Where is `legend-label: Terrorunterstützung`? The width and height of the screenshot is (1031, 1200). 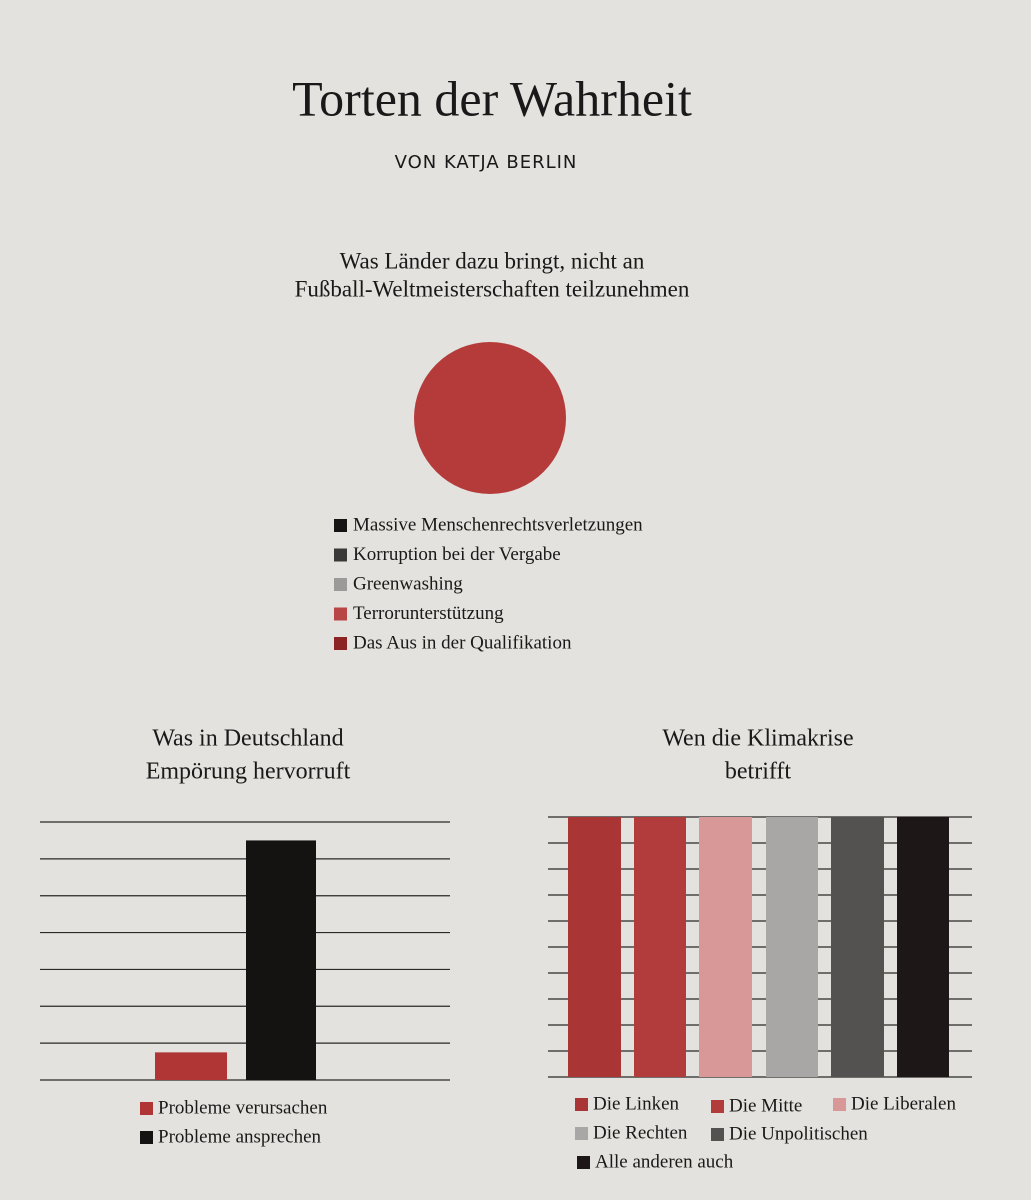
legend-label: Terrorunterstützung is located at coordinates (428, 613).